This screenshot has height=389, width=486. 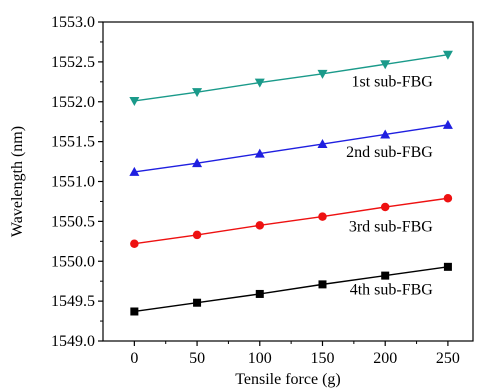 What do you see at coordinates (73, 22) in the screenshot?
I see `y-tick-label: 1553.0` at bounding box center [73, 22].